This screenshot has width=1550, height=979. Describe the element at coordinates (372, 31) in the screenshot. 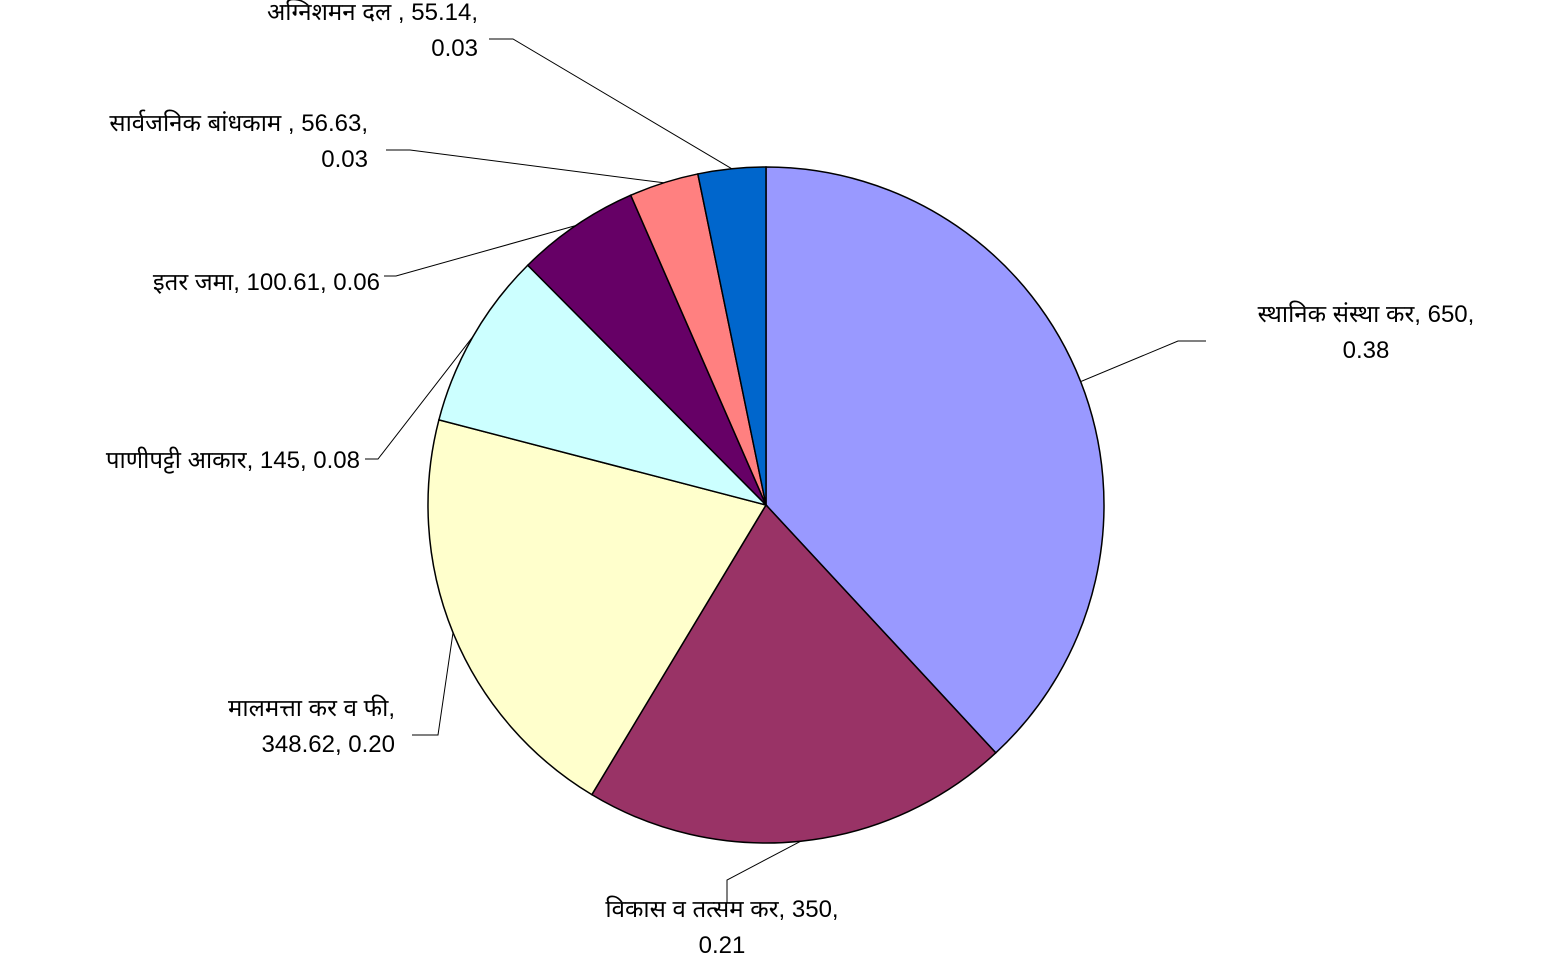

I see `data-label: अग्निशमन दल , 55.14, 0.03` at that location.